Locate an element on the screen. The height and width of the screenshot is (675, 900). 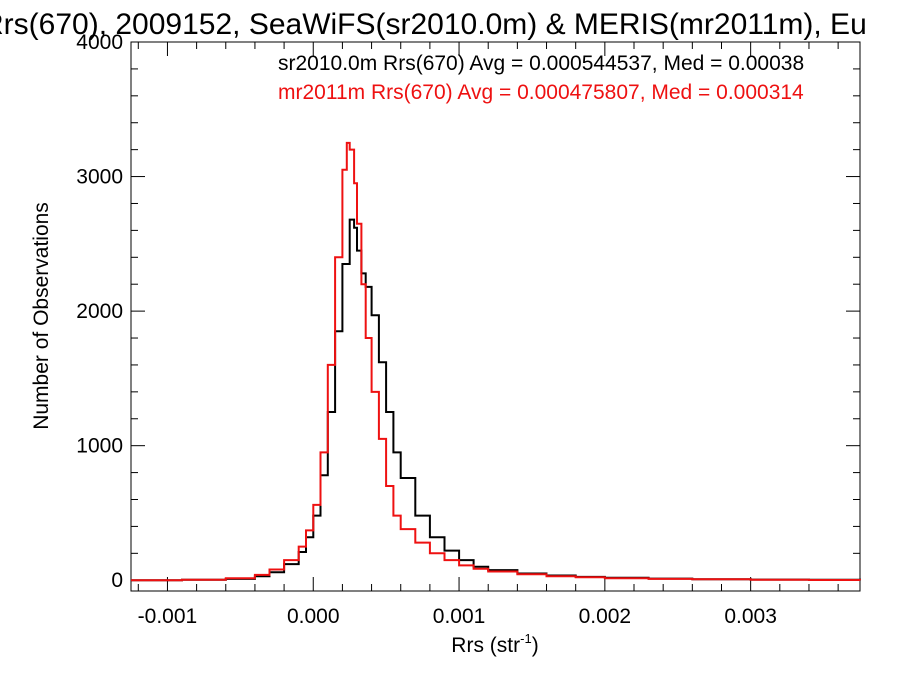
x-axis-label: Rrs (str-1) is located at coordinates (494, 644).